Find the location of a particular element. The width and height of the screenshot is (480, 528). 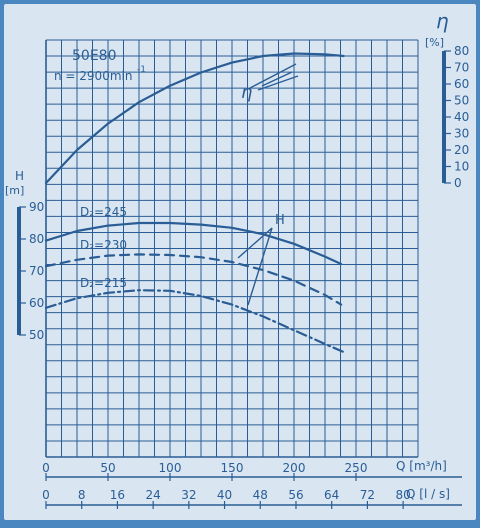

curve-label-d215: D₂=215 is located at coordinates (103, 283).